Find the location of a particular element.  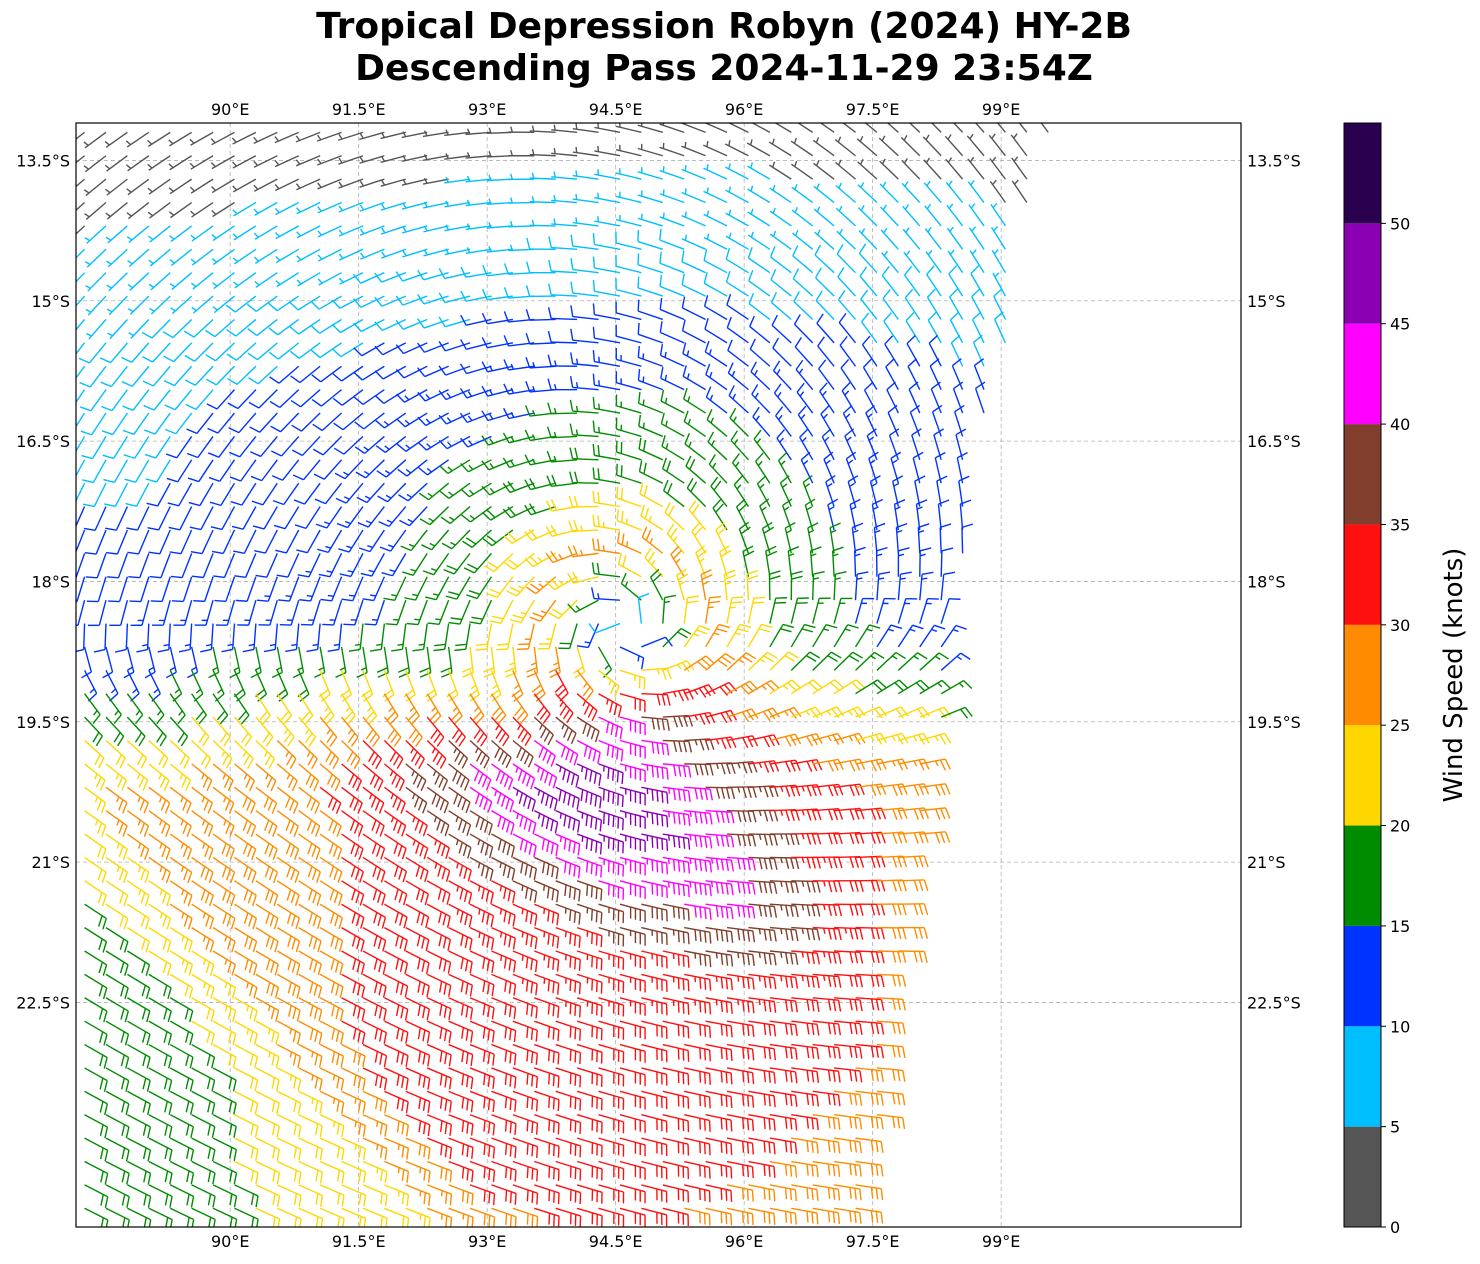

lon-tick-label-bottom-3: 94.5°E is located at coordinates (616, 1241).